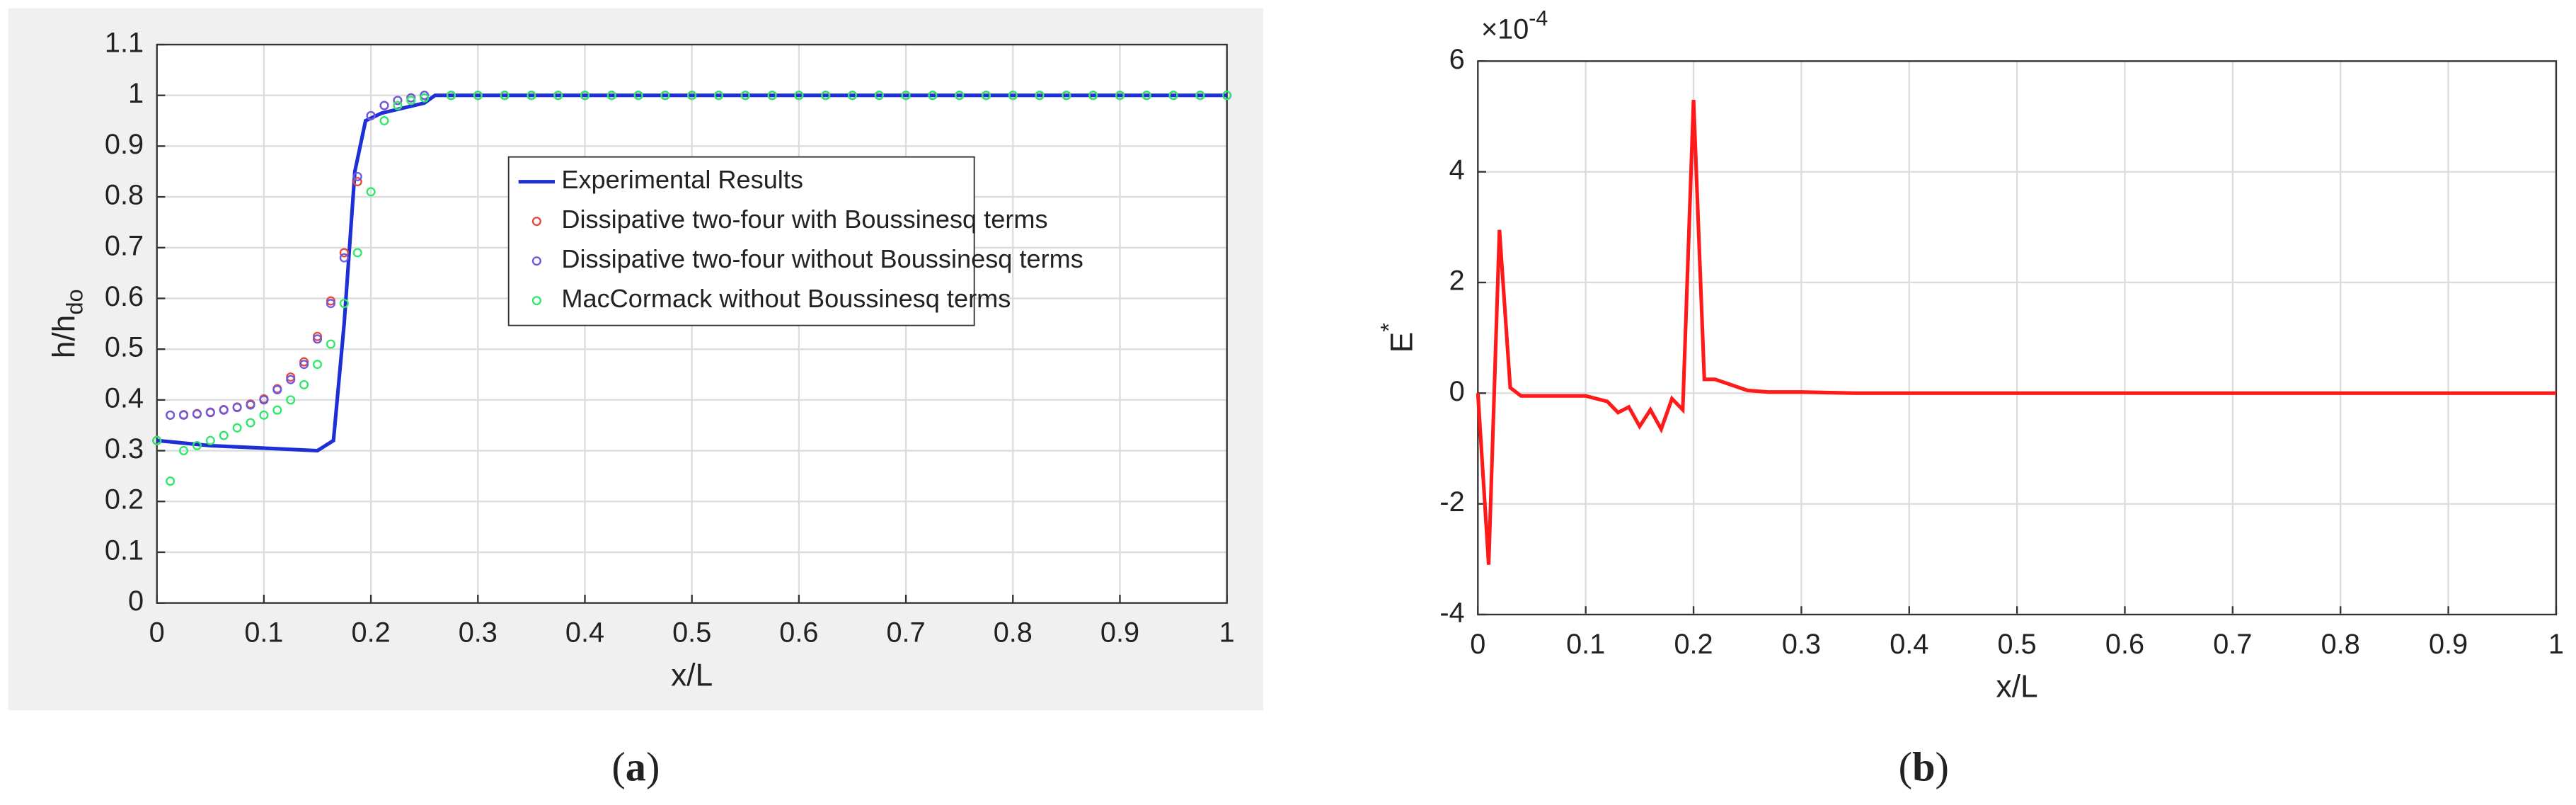 This screenshot has width=2576, height=805. Describe the element at coordinates (125, 448) in the screenshot. I see `y-tick-label: 0.3` at that location.